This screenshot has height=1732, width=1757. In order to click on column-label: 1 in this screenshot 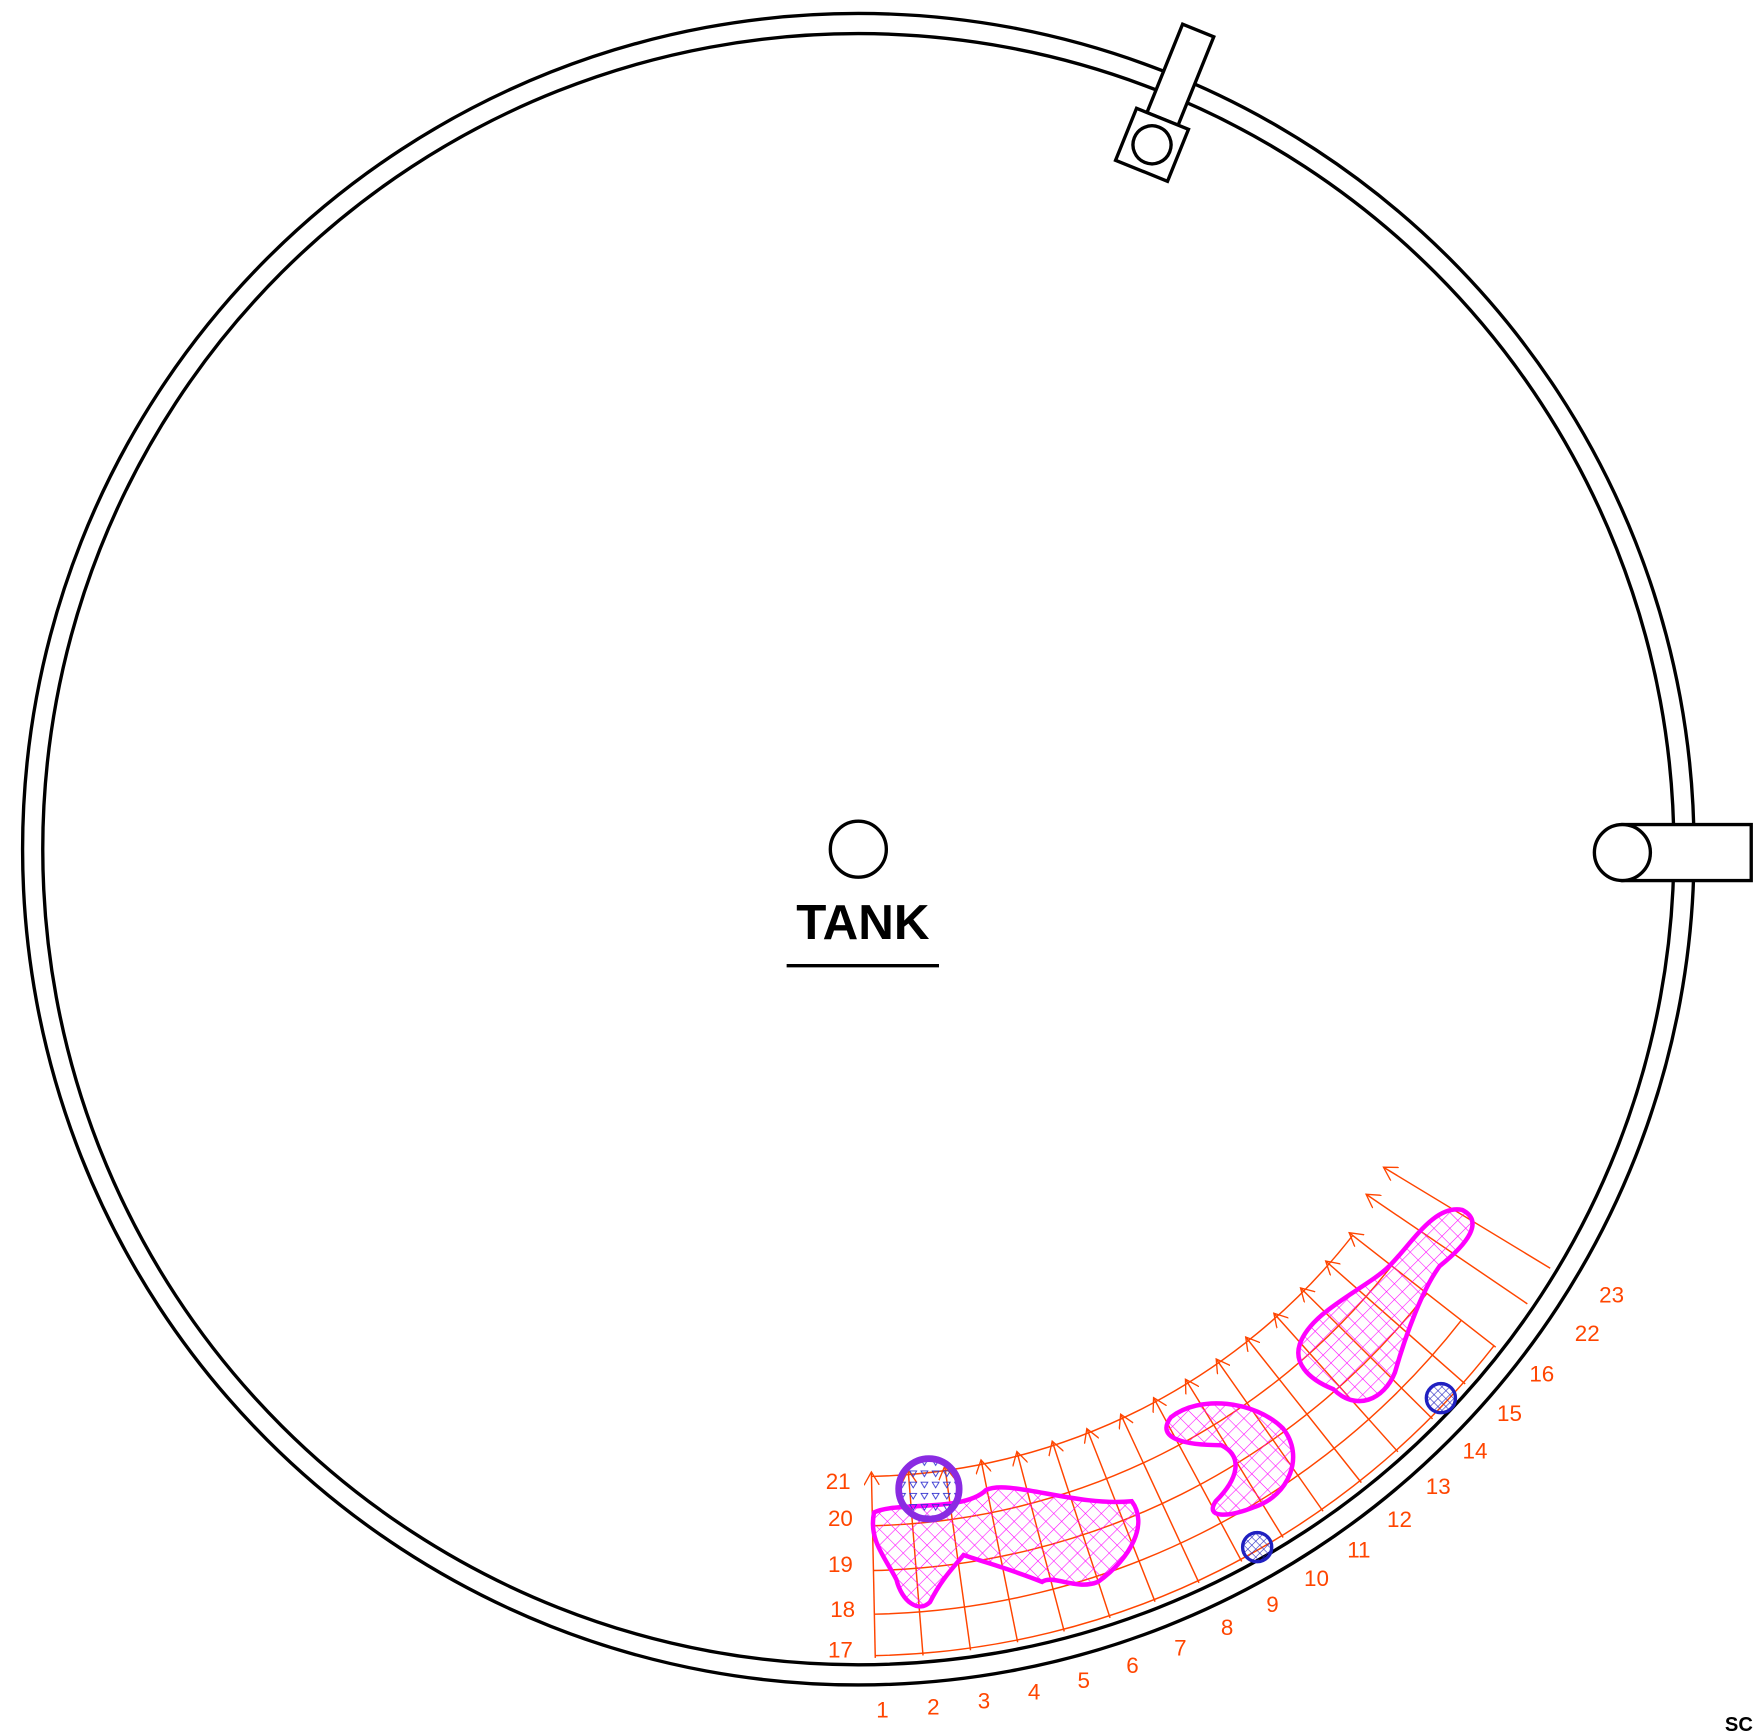, I will do `click(882, 1709)`.